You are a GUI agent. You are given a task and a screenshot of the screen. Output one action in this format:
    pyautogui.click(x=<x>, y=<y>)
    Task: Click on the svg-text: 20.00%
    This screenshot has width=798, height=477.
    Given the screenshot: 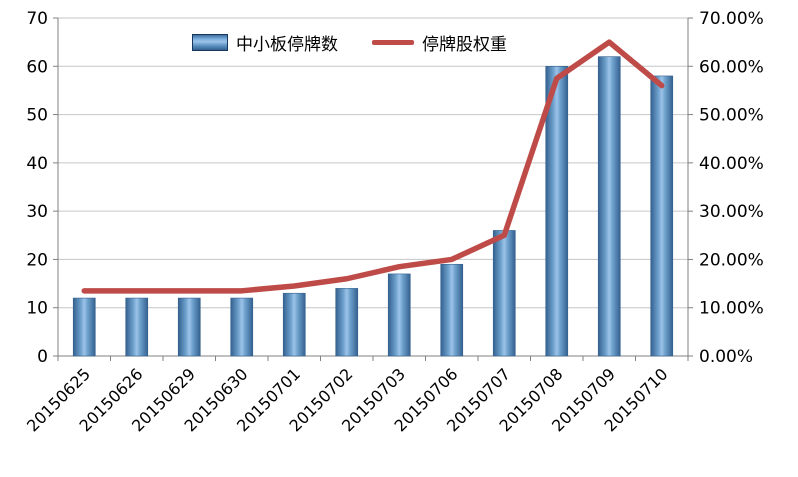 What is the action you would take?
    pyautogui.click(x=731, y=260)
    